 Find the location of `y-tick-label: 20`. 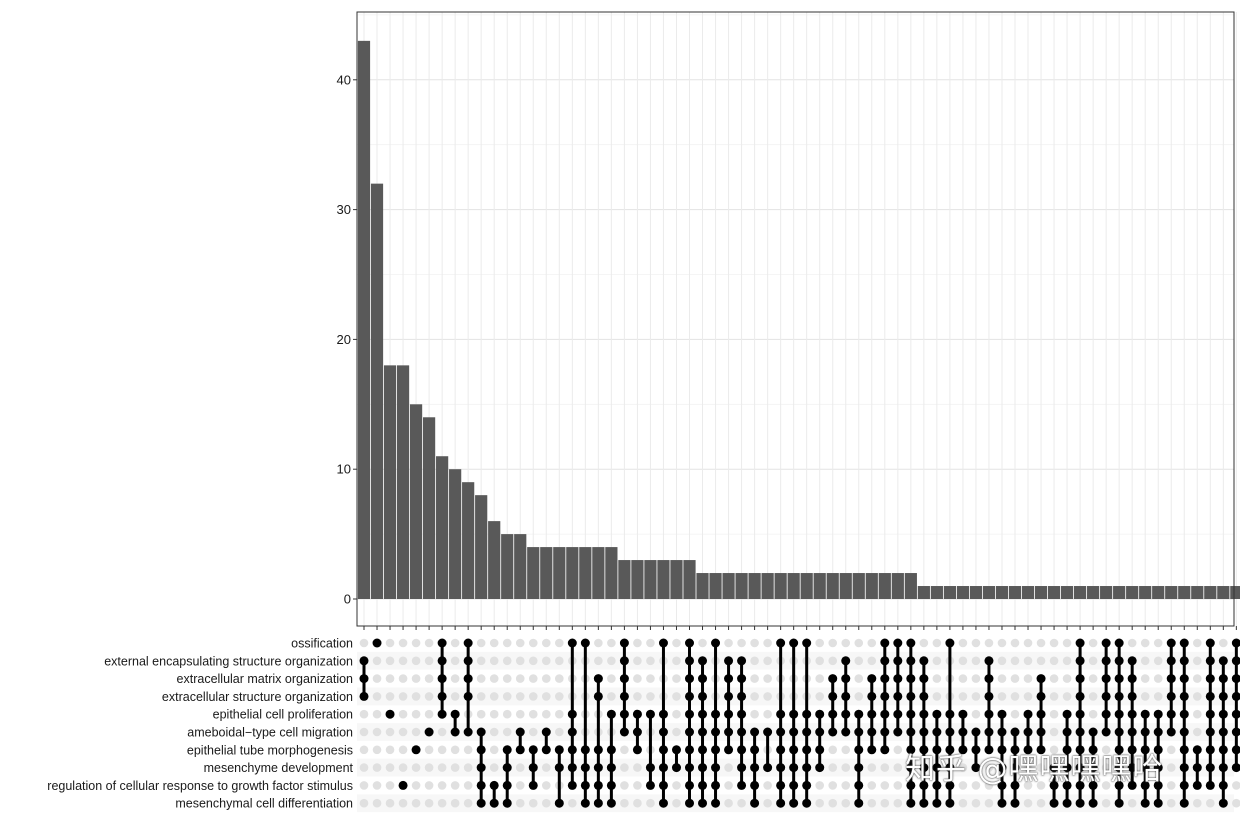

y-tick-label: 20 is located at coordinates (344, 339).